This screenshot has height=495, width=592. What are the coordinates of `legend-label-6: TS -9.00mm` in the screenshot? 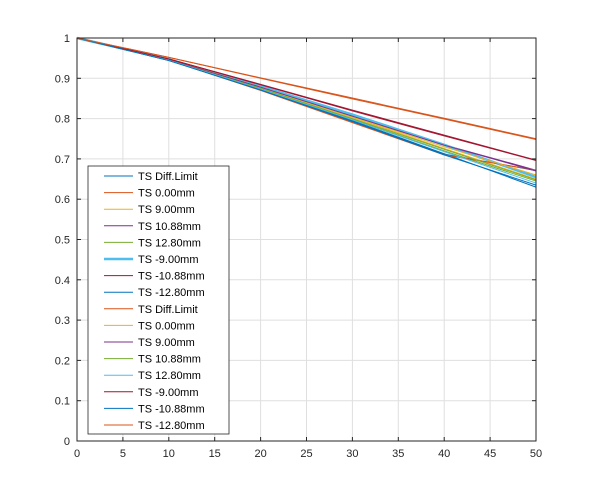 It's located at (168, 260).